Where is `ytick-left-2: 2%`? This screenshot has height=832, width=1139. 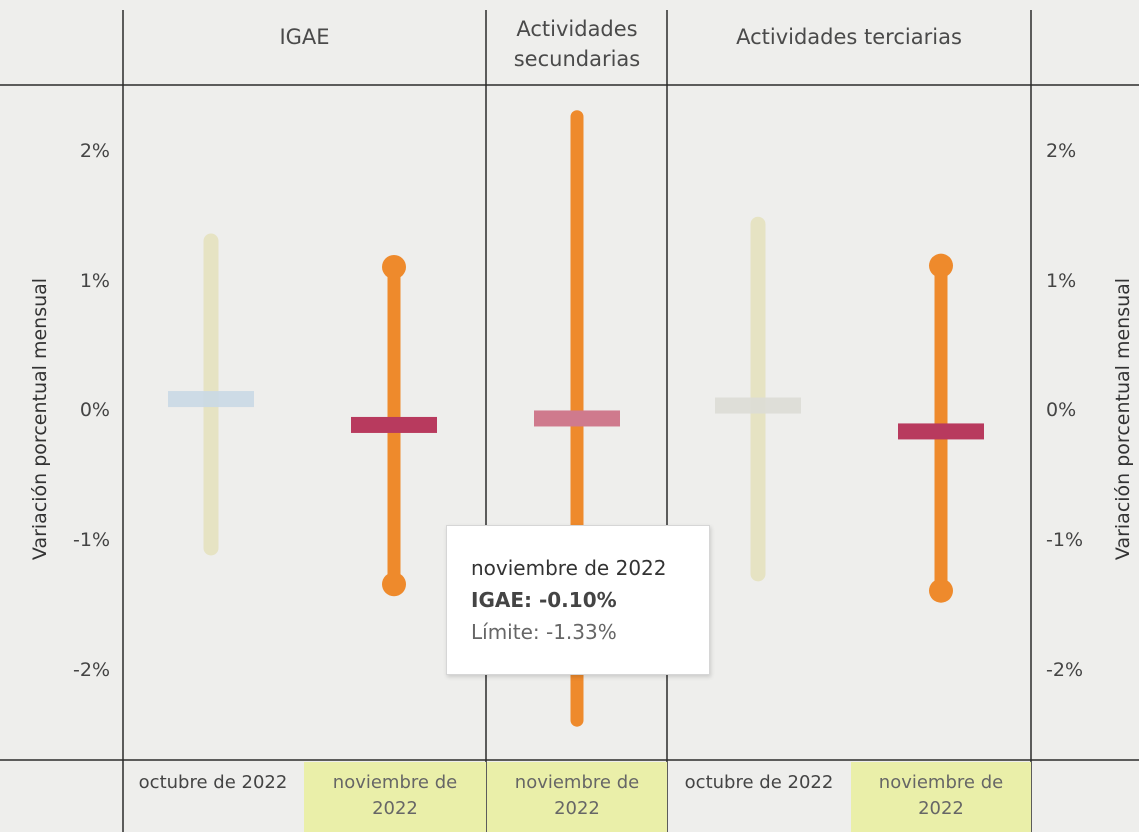 ytick-left-2: 2% is located at coordinates (94, 151).